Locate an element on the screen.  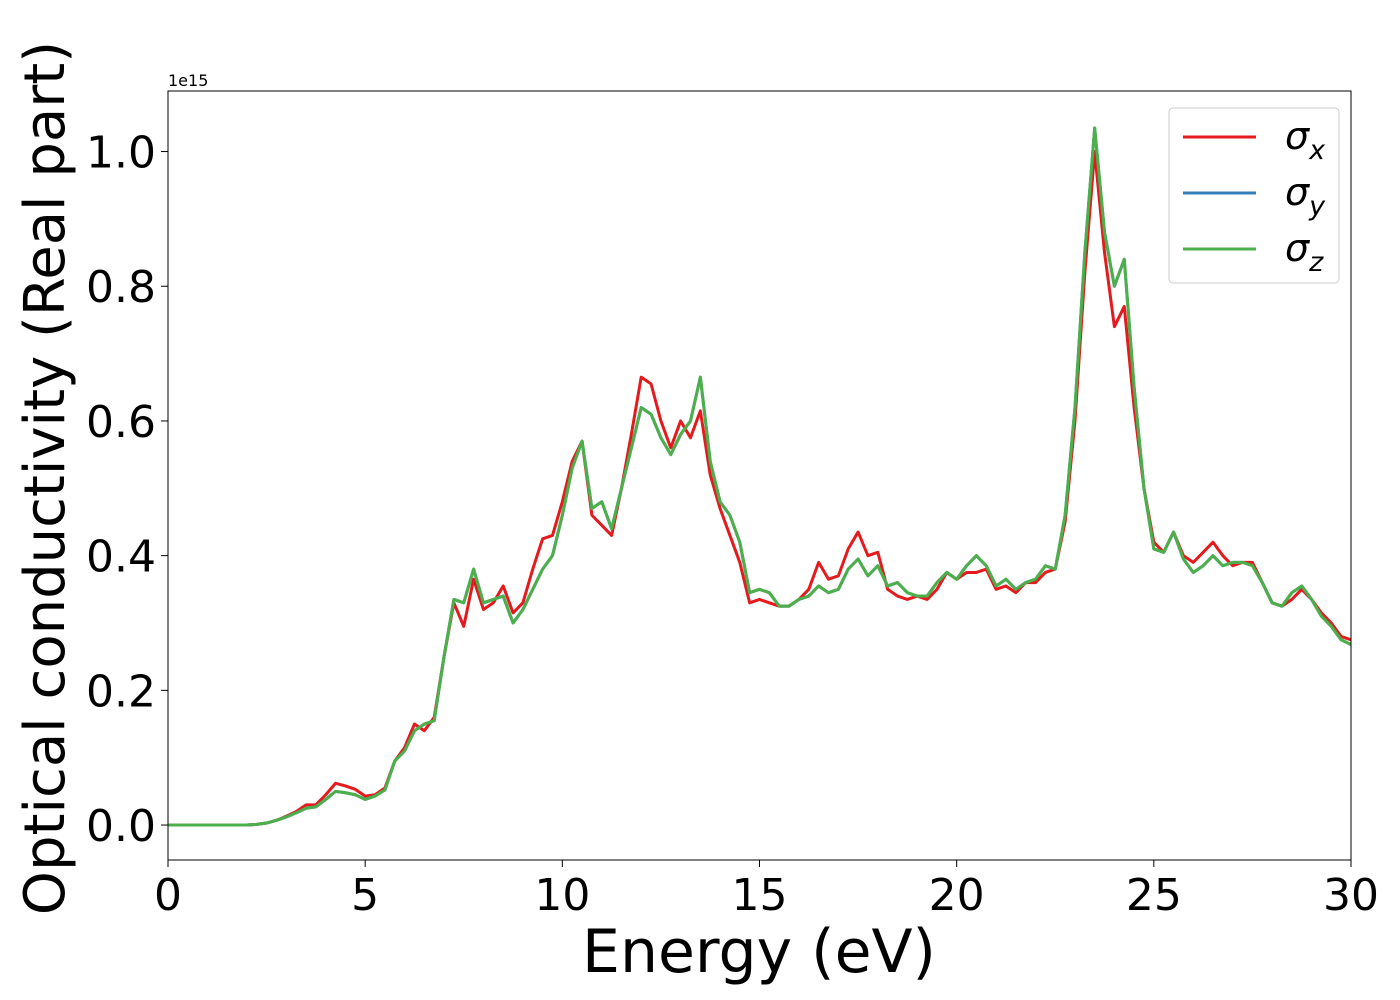
y-tick-label: 0.0 is located at coordinates (121, 826).